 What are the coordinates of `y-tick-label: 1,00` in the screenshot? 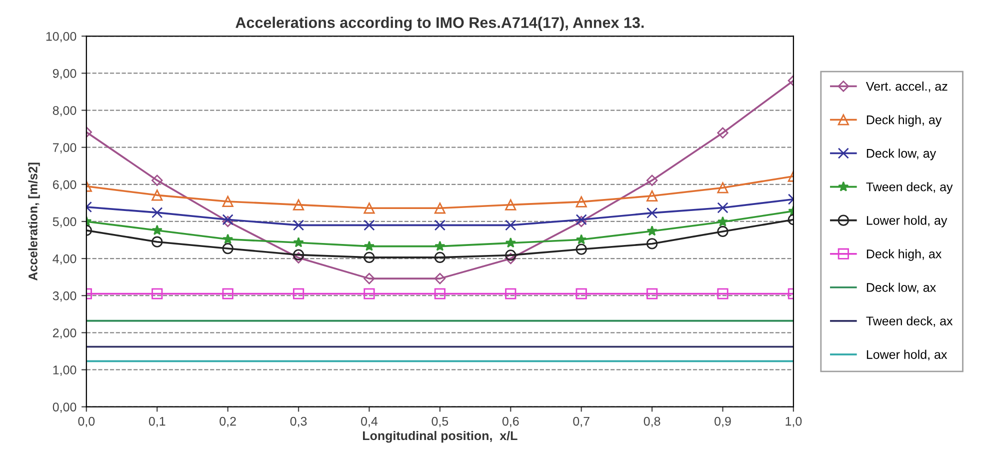 It's located at (64, 371).